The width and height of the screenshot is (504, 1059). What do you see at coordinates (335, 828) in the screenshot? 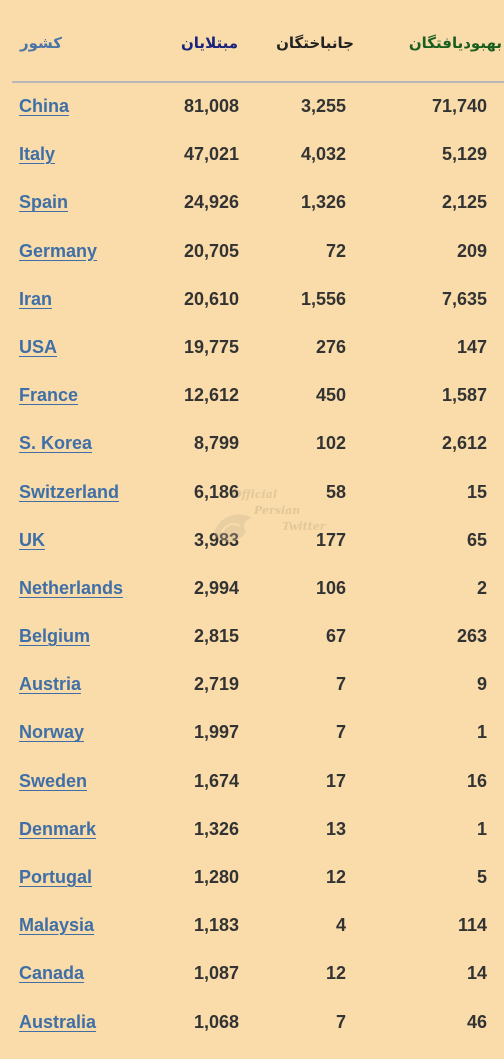
I see `deaths-cell: 13` at bounding box center [335, 828].